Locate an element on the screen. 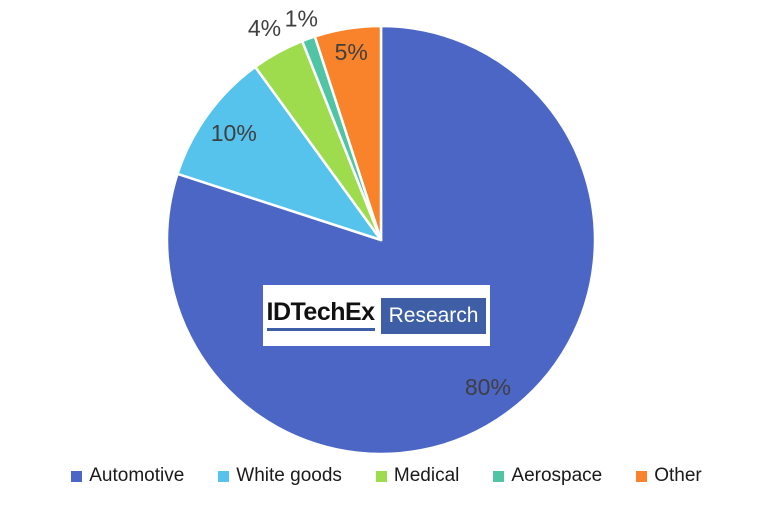 This screenshot has width=773, height=524. idtechex-watermark: IDTechEx Research is located at coordinates (376, 315).